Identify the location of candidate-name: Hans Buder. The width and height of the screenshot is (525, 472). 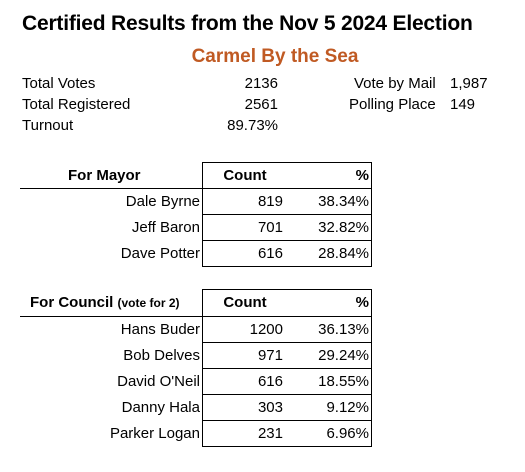
(160, 329).